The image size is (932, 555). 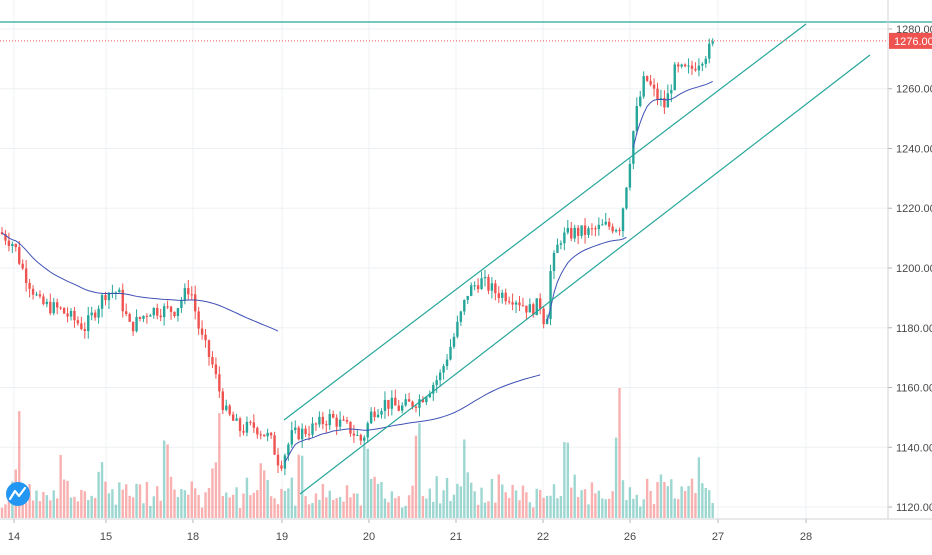 I want to click on price-tick-label: 1220.00, so click(x=914, y=209).